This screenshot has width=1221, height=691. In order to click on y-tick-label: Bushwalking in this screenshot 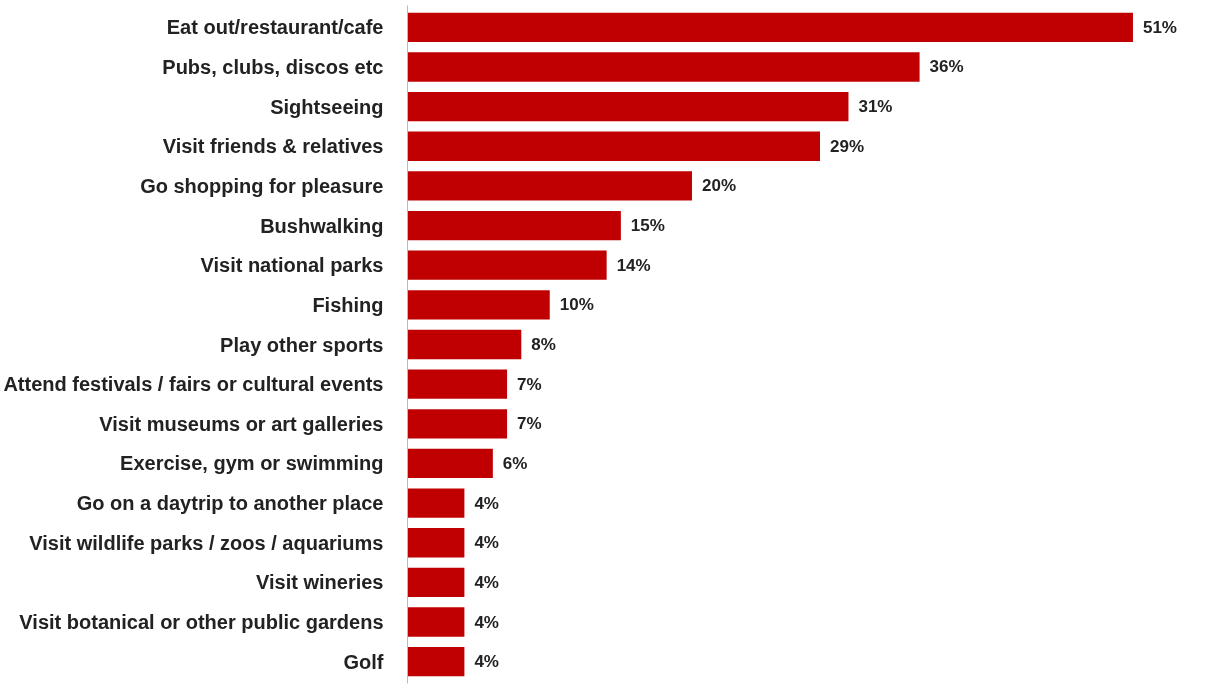, I will do `click(322, 225)`.